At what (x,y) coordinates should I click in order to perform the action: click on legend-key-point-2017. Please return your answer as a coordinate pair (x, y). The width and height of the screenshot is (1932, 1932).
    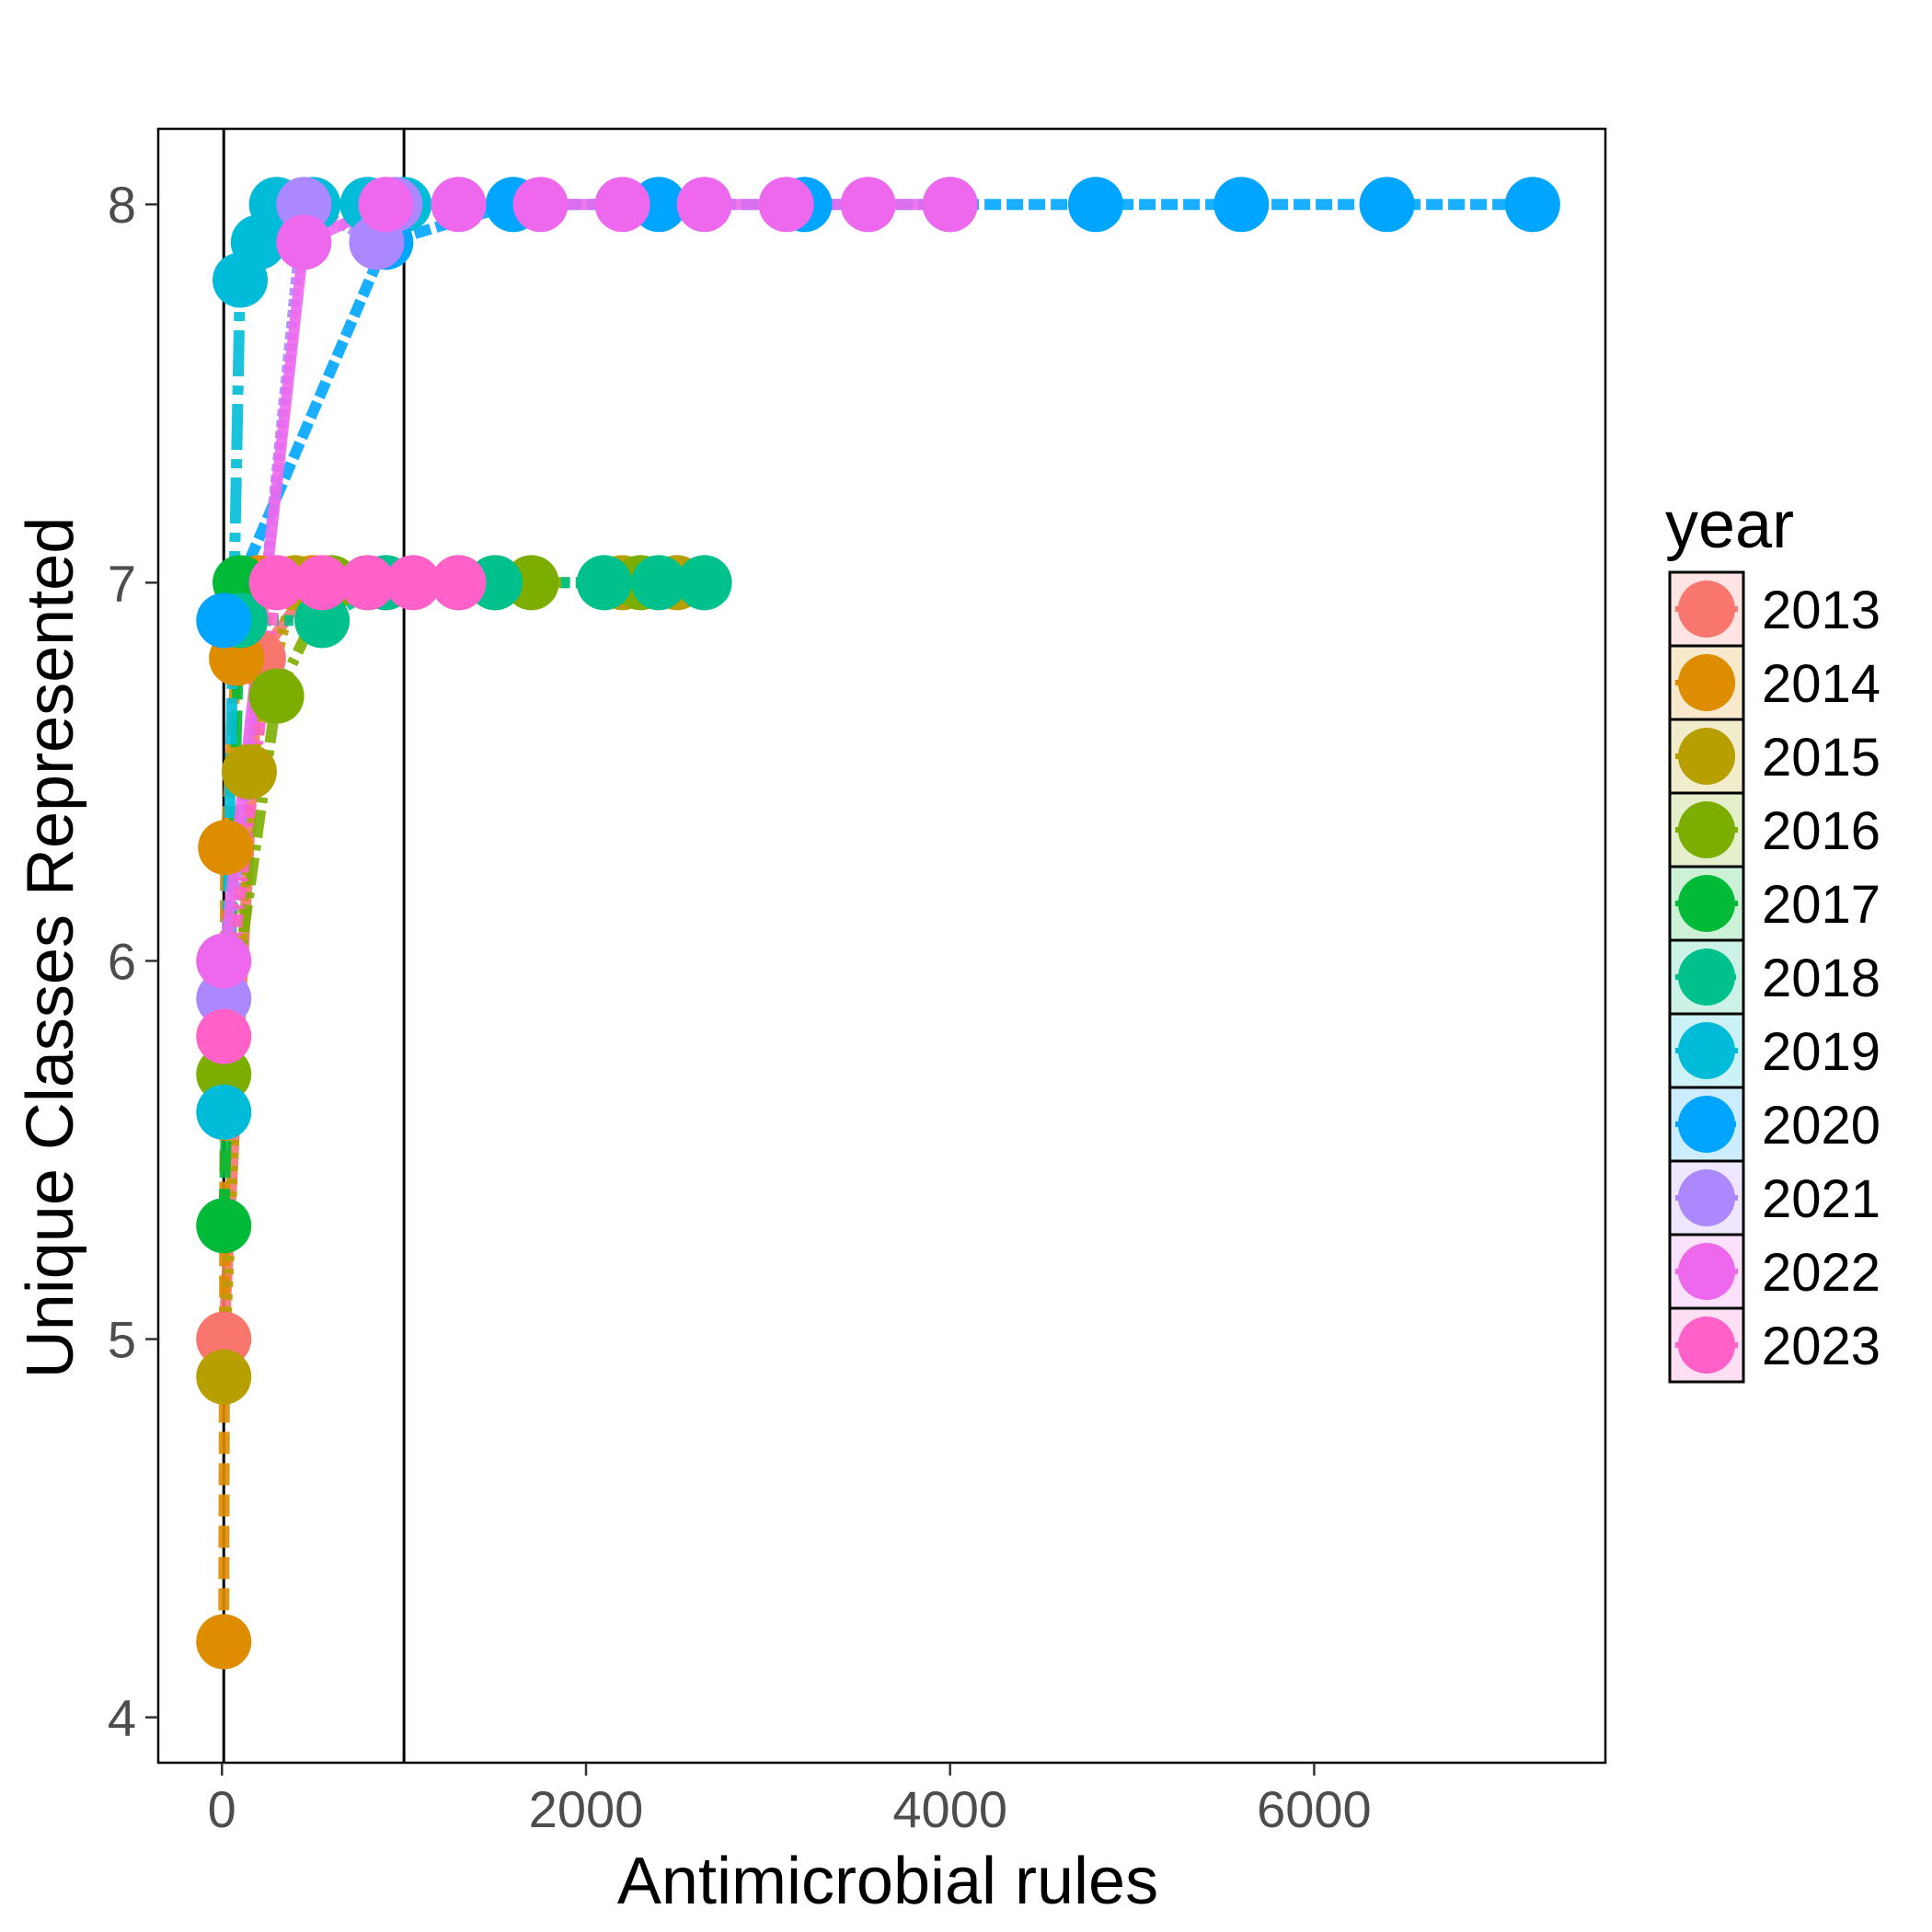
    Looking at the image, I should click on (1706, 903).